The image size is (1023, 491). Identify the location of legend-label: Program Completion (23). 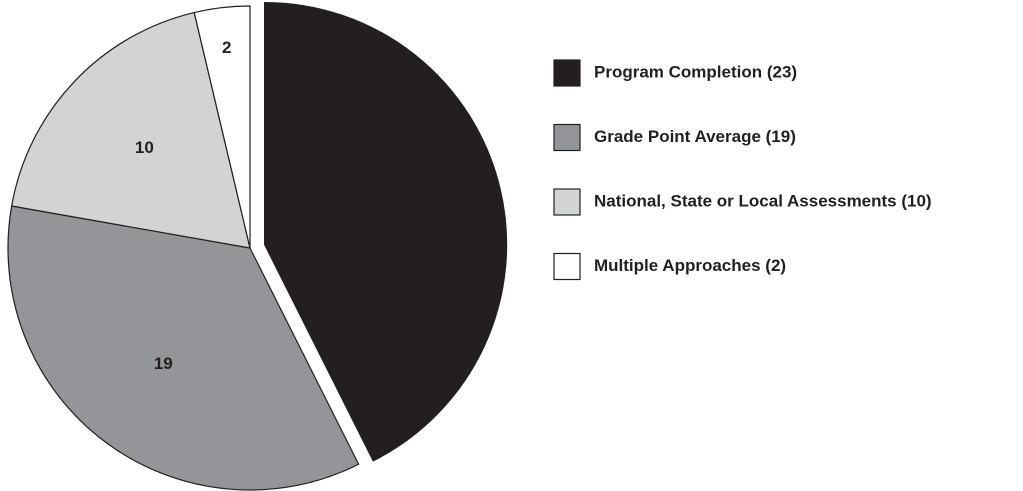
(695, 71).